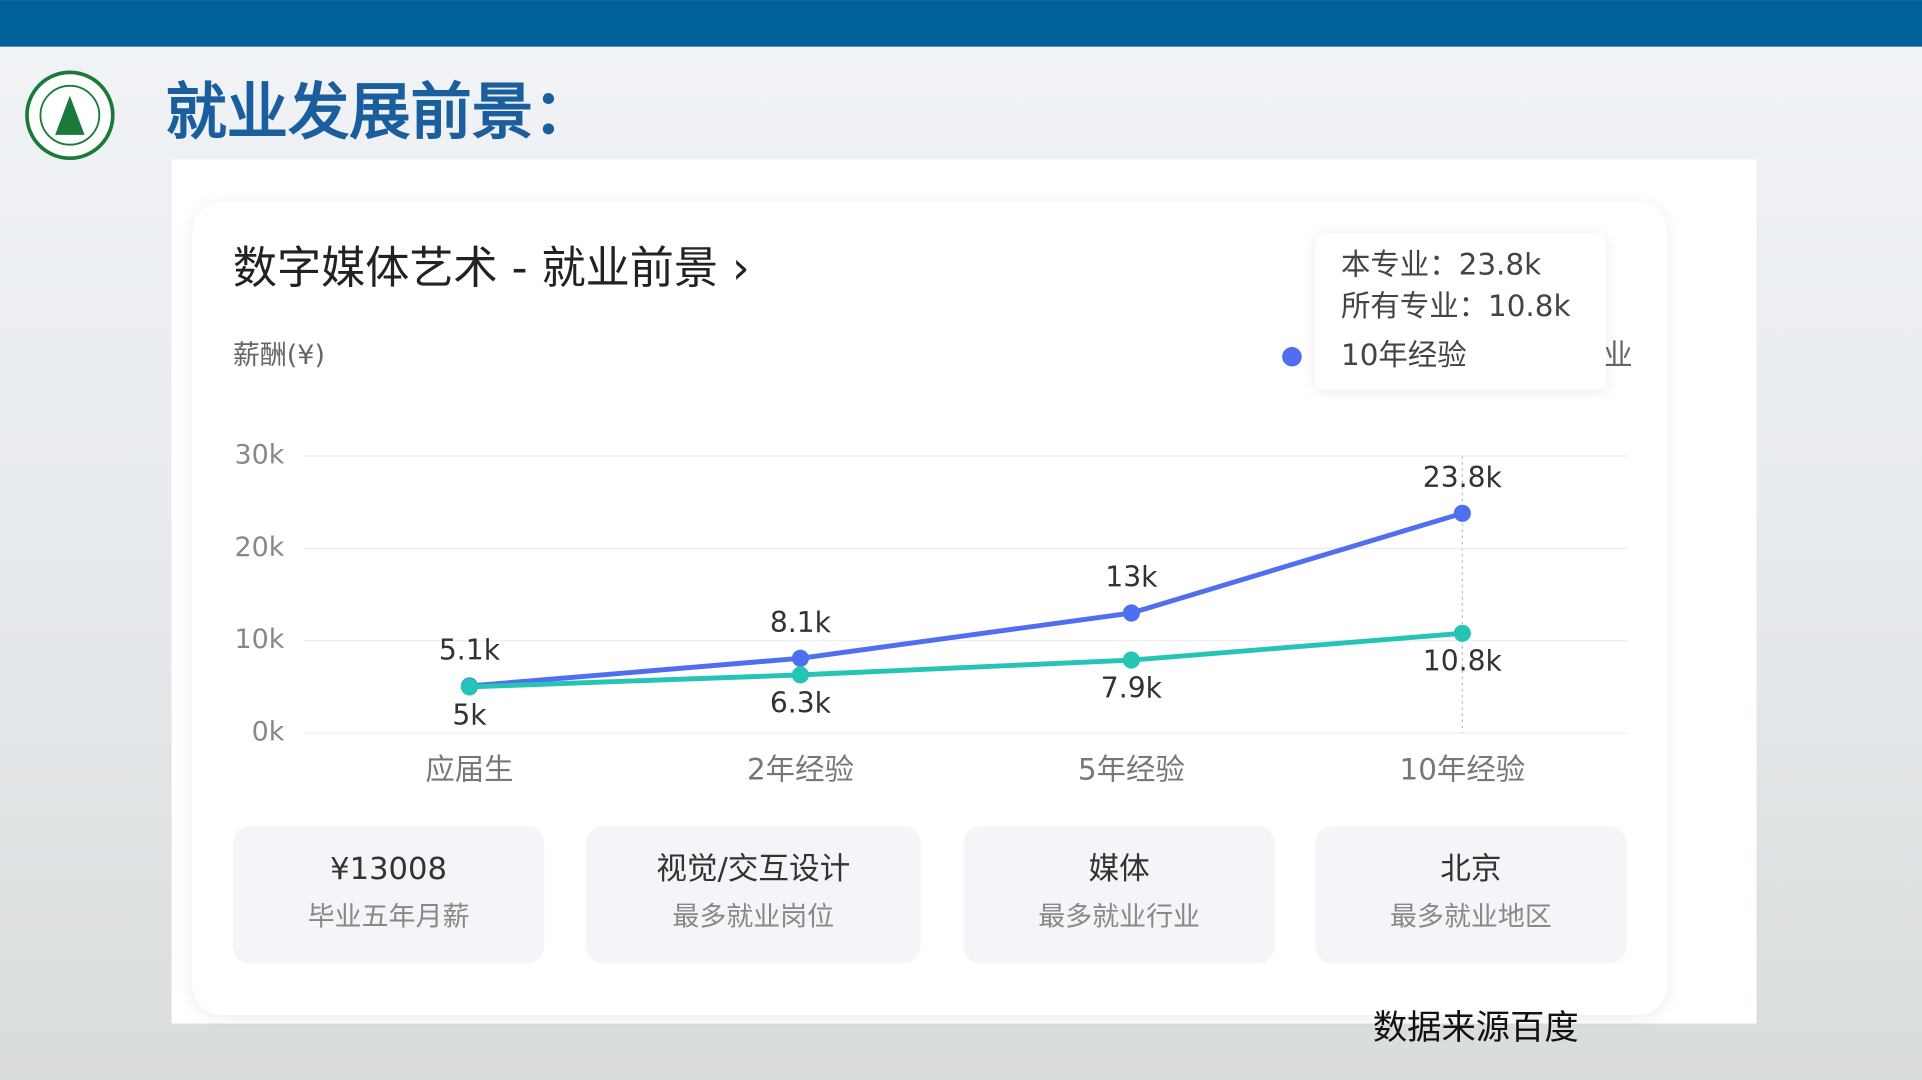  What do you see at coordinates (1132, 688) in the screenshot?
I see `data-label: 7.9k` at bounding box center [1132, 688].